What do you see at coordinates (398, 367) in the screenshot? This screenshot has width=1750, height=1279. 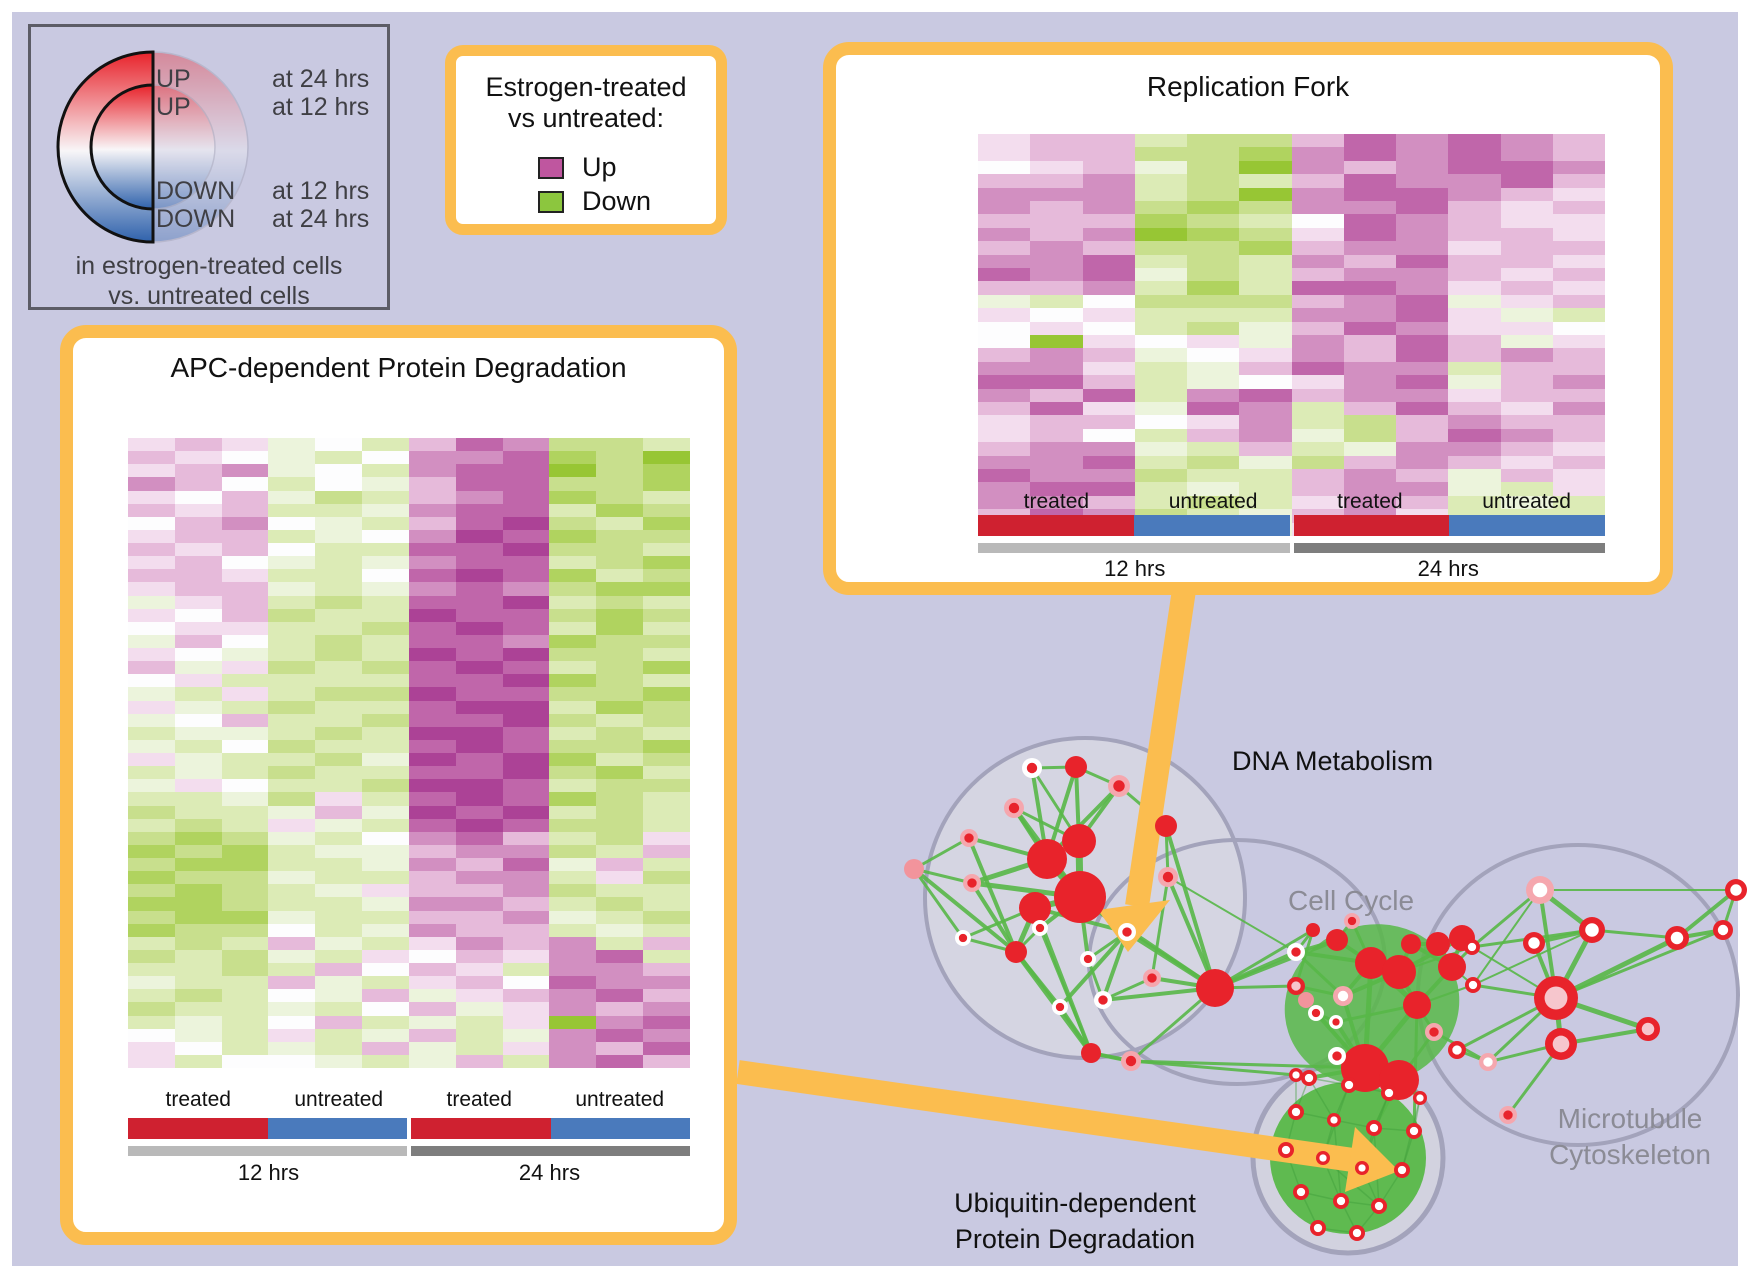 I see `apc-title: APC-dependent Protein Degradation` at bounding box center [398, 367].